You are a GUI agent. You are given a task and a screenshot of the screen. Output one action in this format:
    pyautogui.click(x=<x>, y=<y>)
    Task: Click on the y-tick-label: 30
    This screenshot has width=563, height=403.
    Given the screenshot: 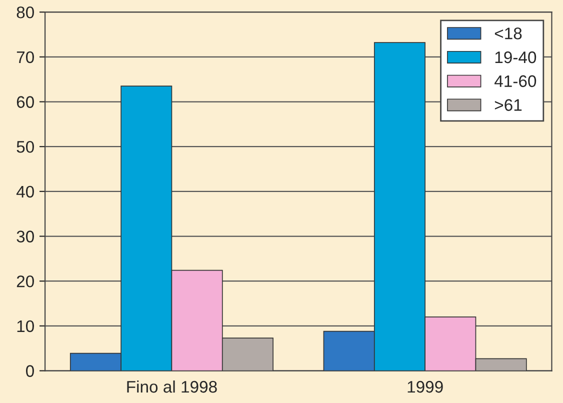 What is the action you would take?
    pyautogui.click(x=25, y=236)
    